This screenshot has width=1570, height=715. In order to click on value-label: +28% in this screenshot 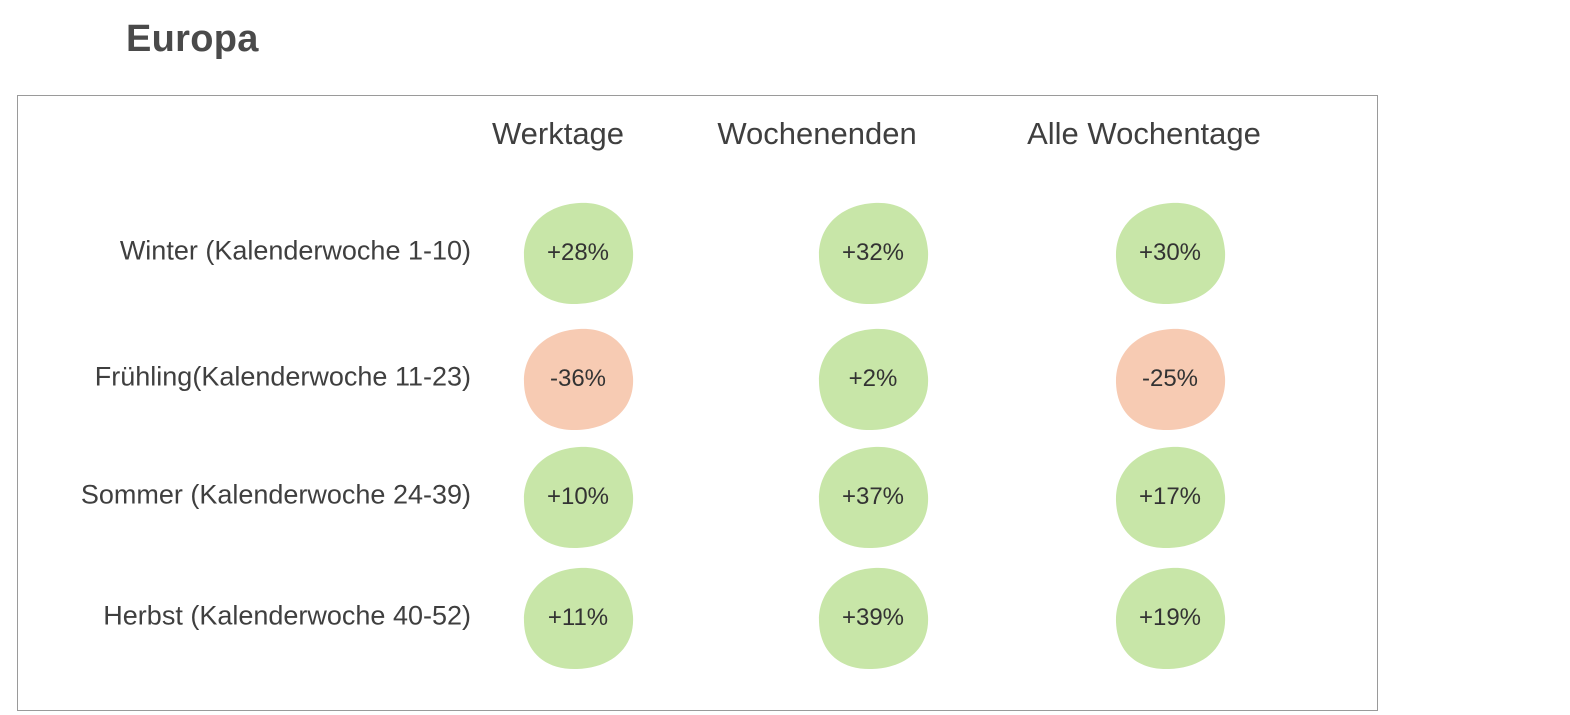, I will do `click(578, 252)`.